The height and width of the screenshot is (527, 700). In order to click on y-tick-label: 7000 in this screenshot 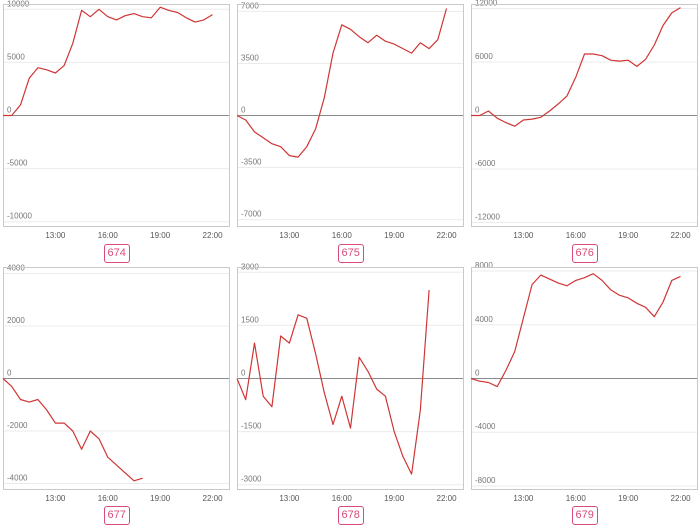, I will do `click(250, 5)`.